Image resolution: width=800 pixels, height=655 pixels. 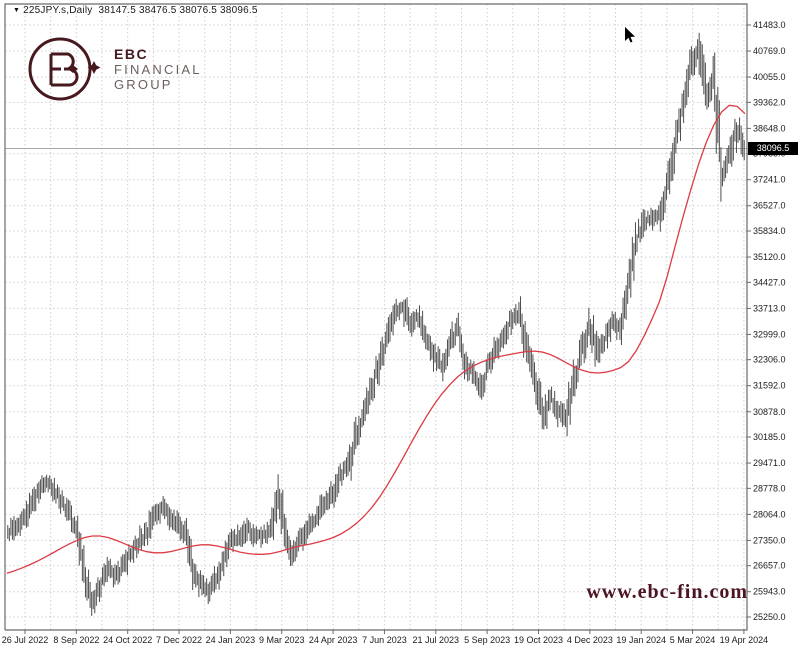 What do you see at coordinates (769, 360) in the screenshot?
I see `y-axis-label: 32306.0` at bounding box center [769, 360].